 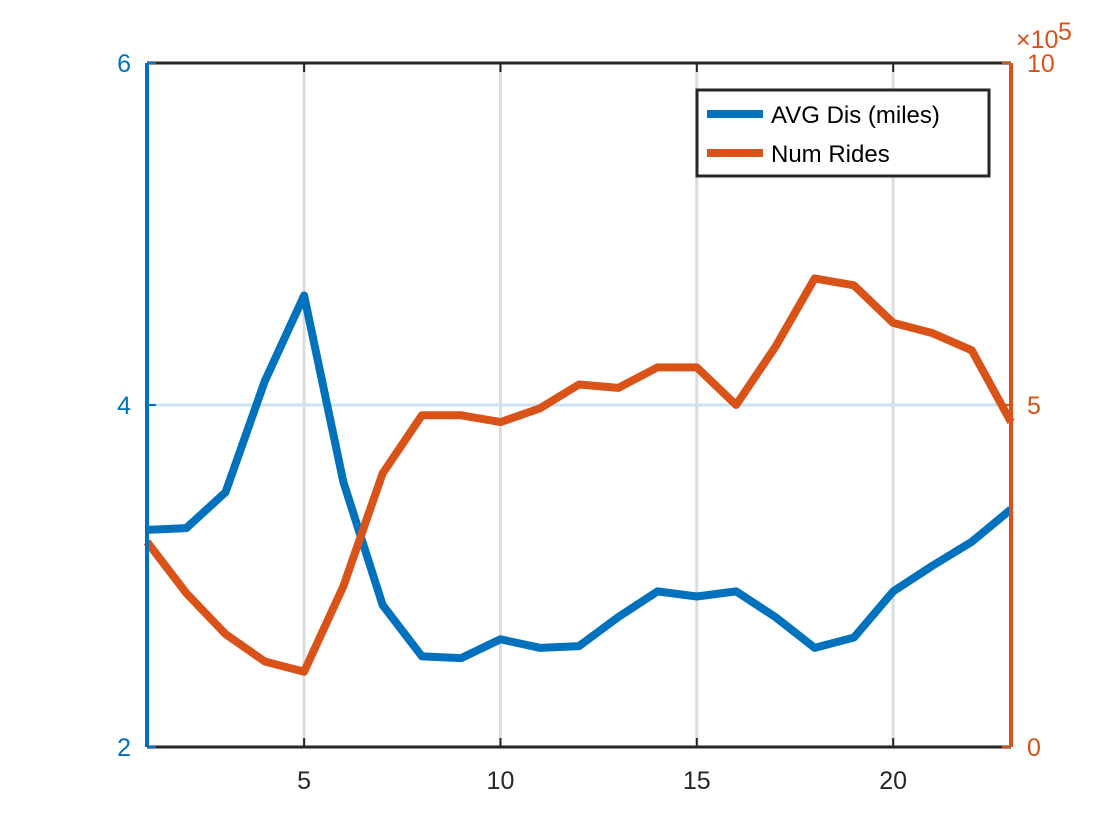 I want to click on left-tick-label-2: 2, so click(x=124, y=748).